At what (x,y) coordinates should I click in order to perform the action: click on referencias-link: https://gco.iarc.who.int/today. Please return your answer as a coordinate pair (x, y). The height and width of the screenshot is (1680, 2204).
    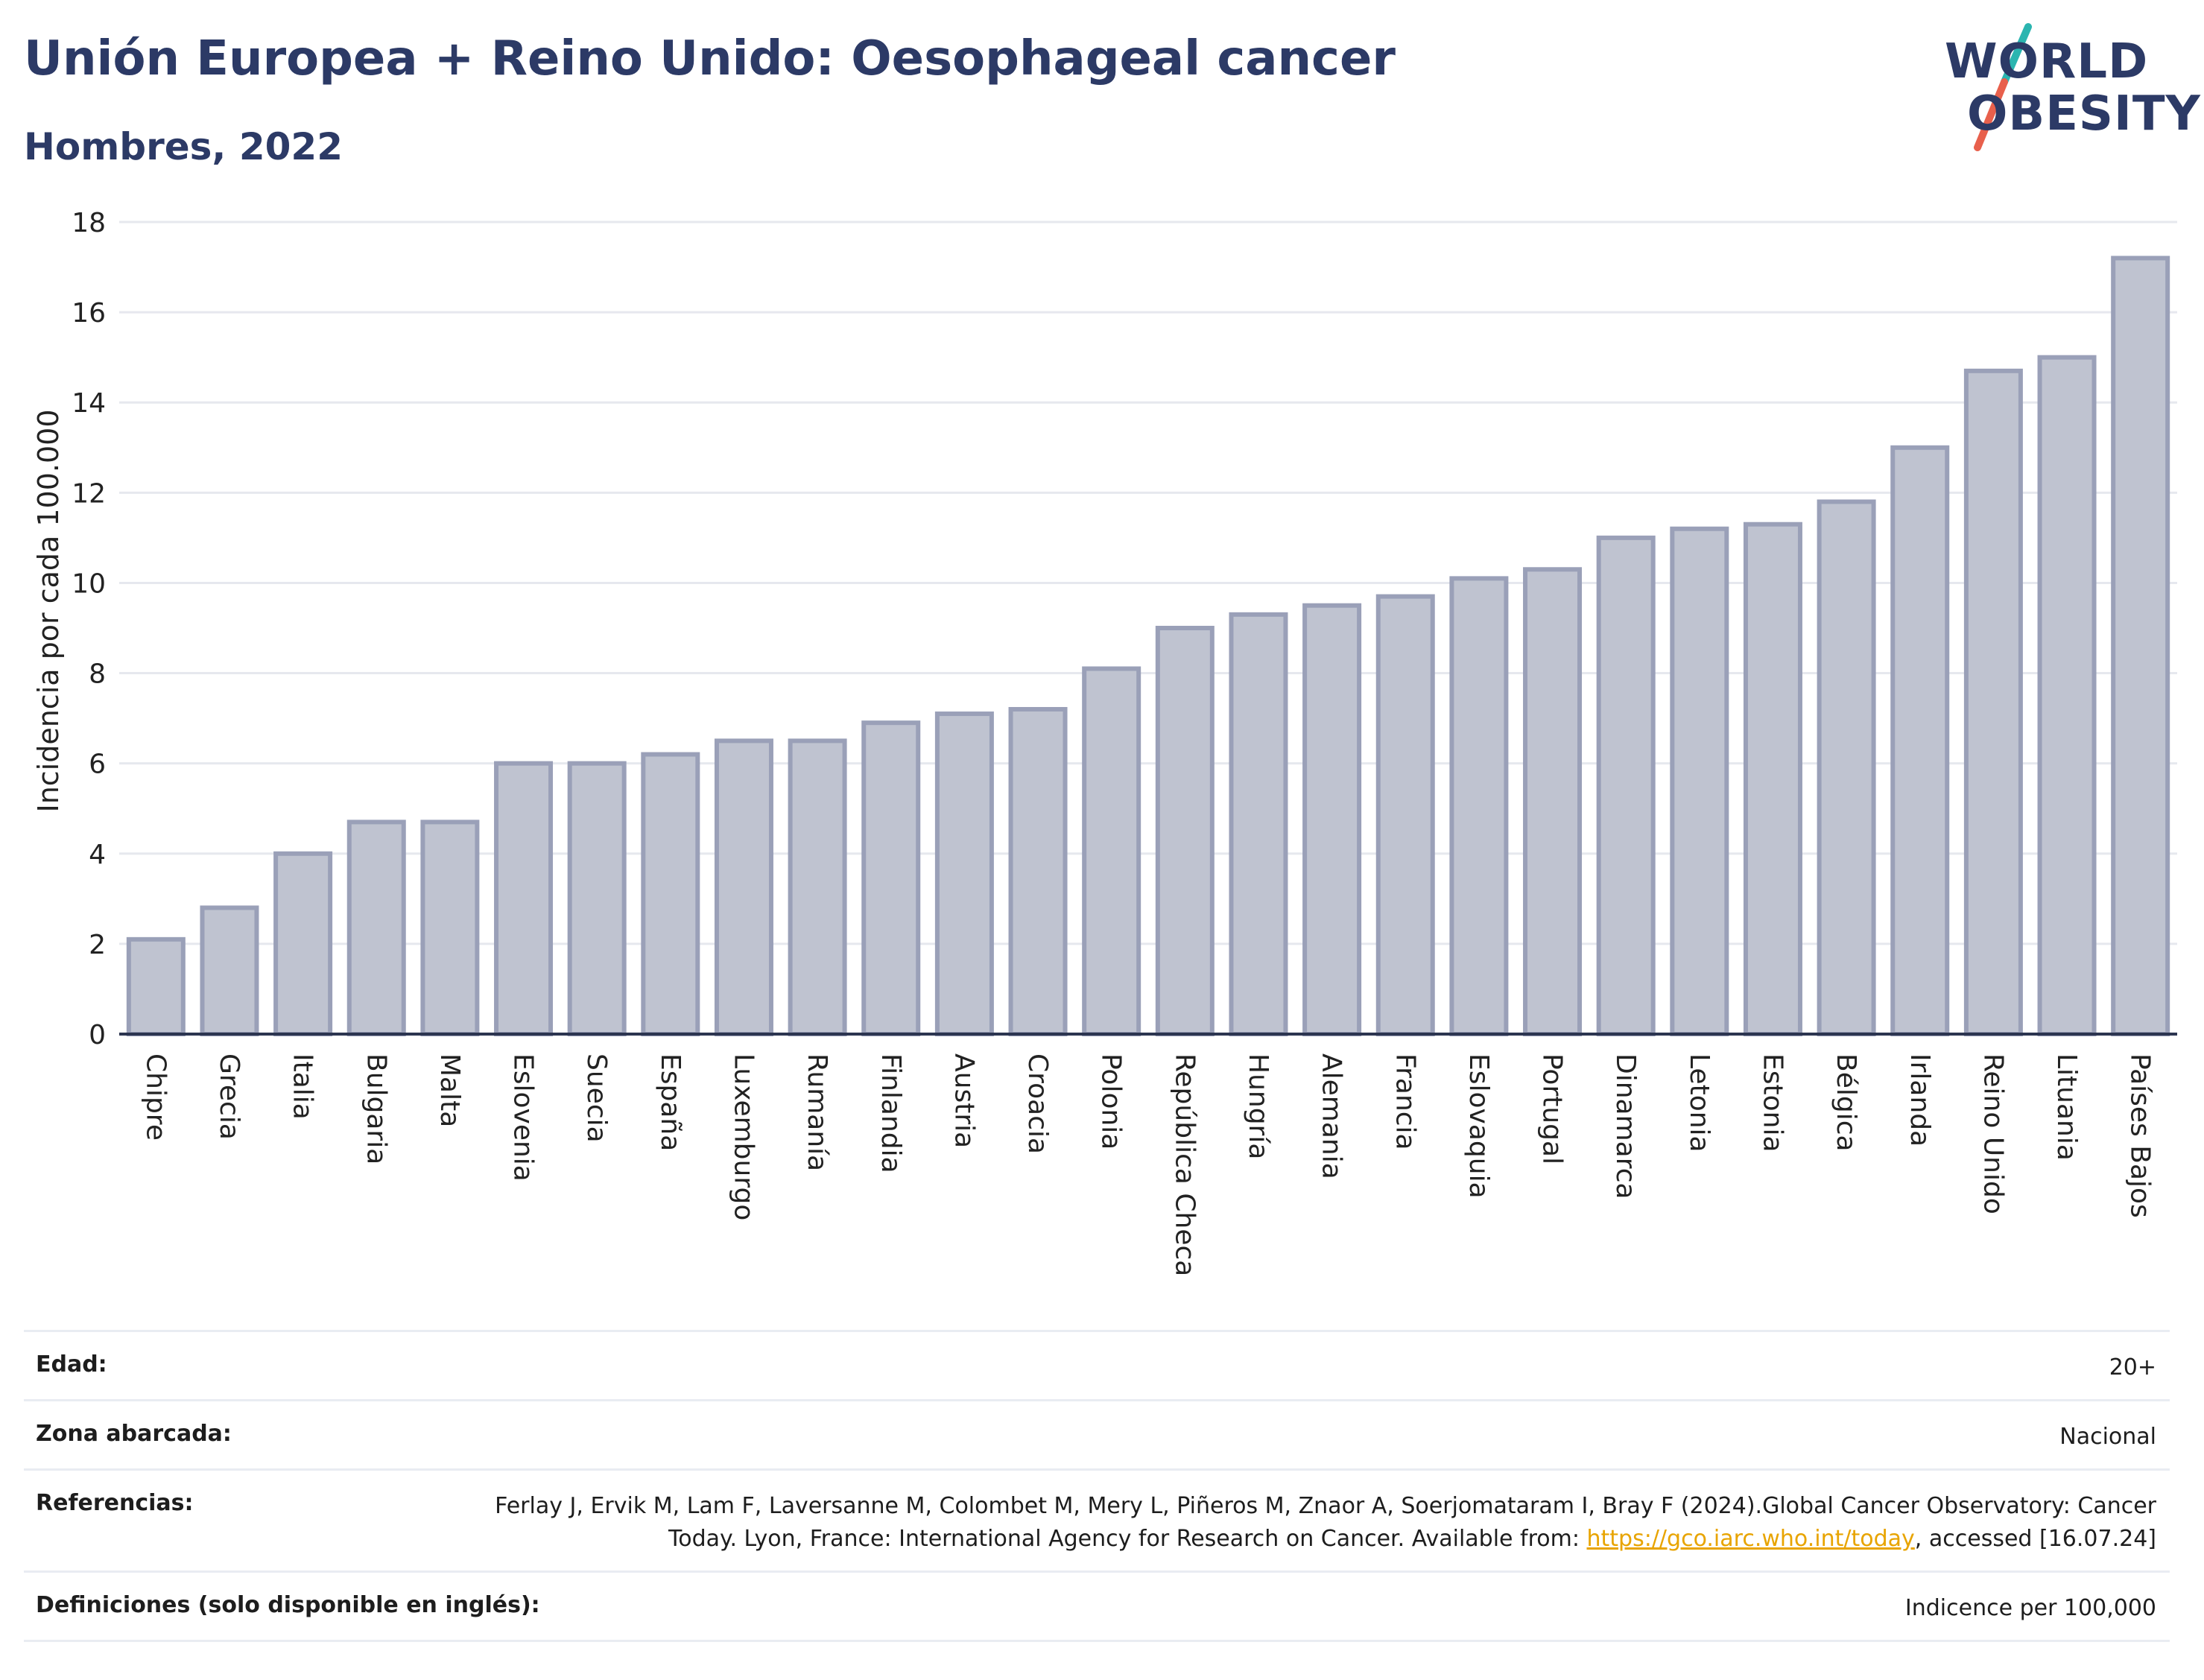
    Looking at the image, I should click on (1750, 1539).